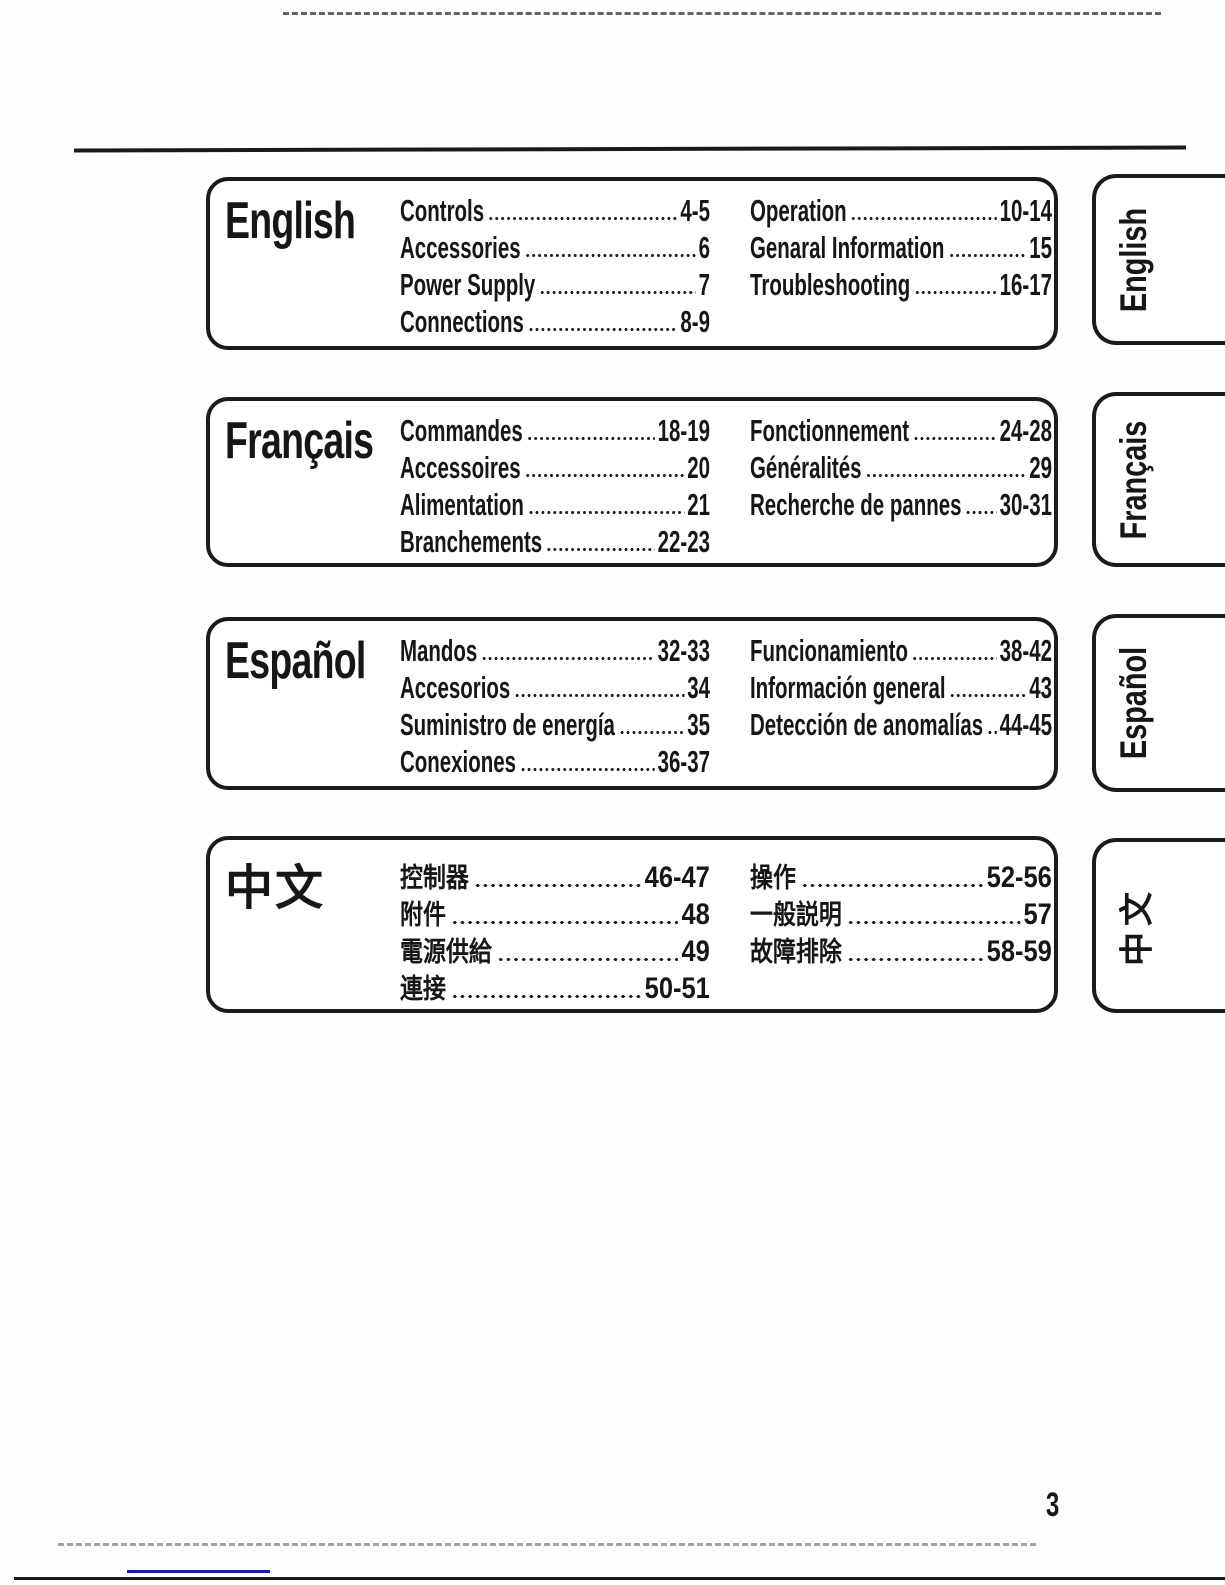 The height and width of the screenshot is (1585, 1225). Describe the element at coordinates (695, 210) in the screenshot. I see `toc-page-number: 4-5` at that location.